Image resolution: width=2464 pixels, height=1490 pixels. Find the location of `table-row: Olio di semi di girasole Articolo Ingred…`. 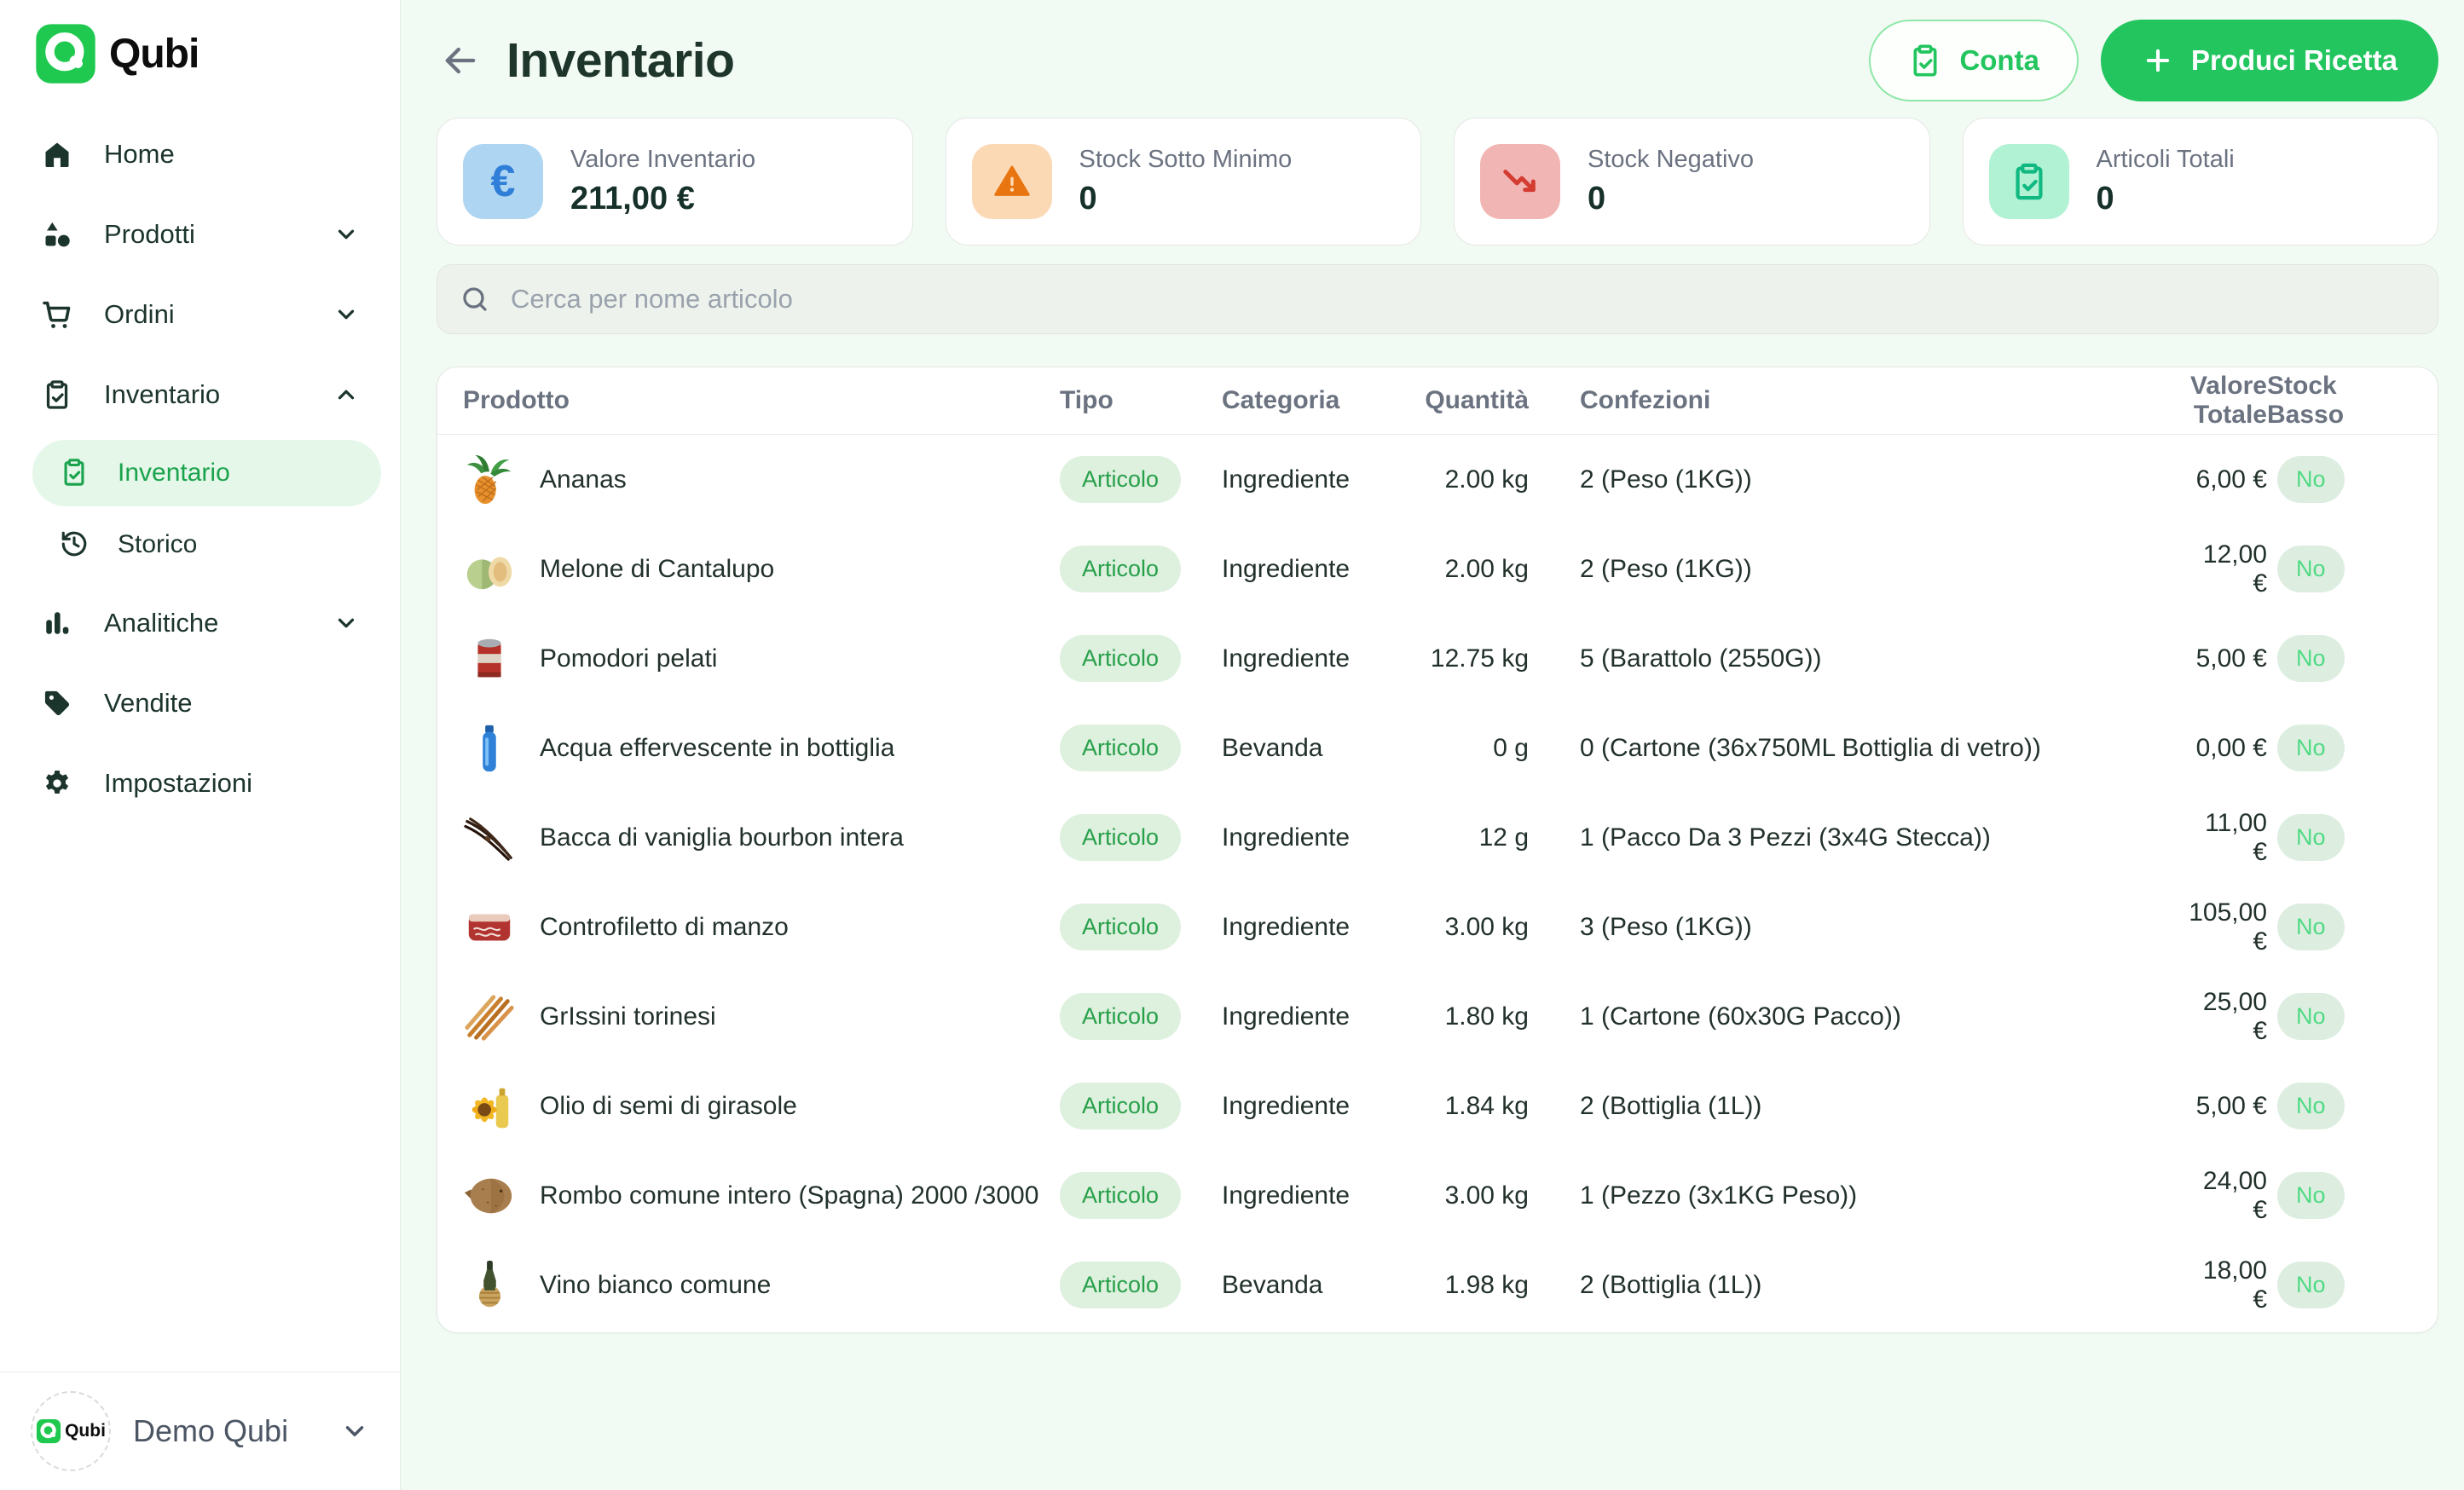

table-row: Olio di semi di girasole Articolo Ingred… is located at coordinates (1438, 1106).